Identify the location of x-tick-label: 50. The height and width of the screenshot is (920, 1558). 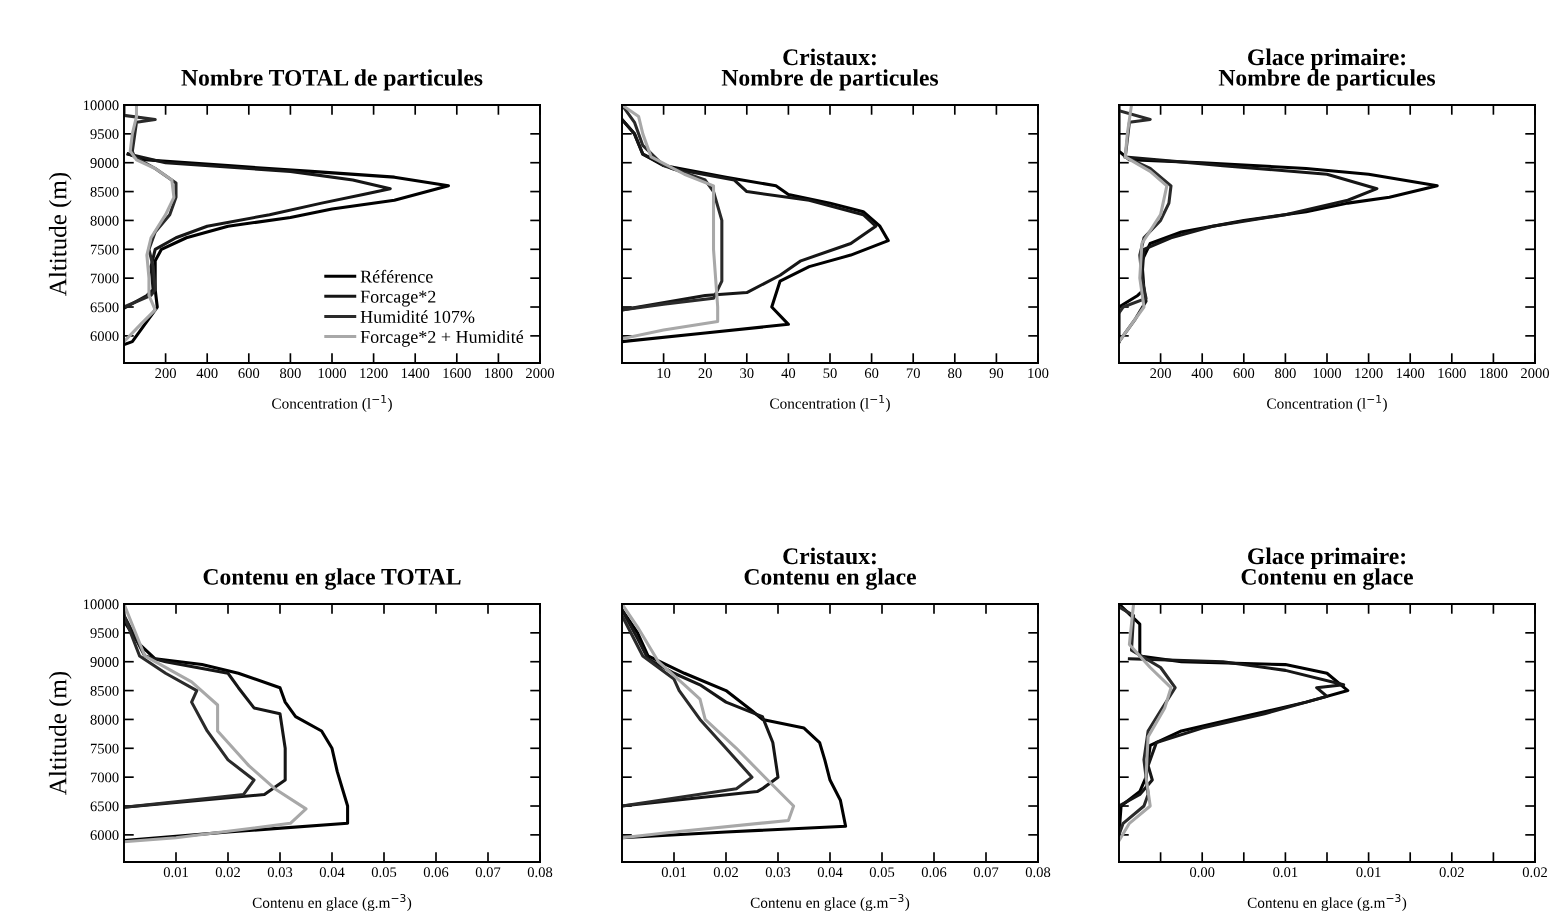
(830, 373).